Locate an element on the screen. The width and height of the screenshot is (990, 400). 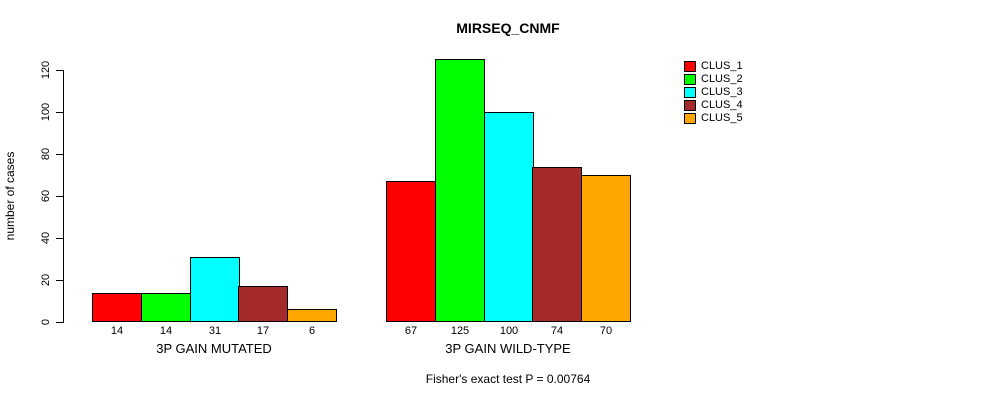
legend: CLUS_1 CLUS_2 CLUS_3 CLUS_4 CLUS_5 is located at coordinates (713, 92).